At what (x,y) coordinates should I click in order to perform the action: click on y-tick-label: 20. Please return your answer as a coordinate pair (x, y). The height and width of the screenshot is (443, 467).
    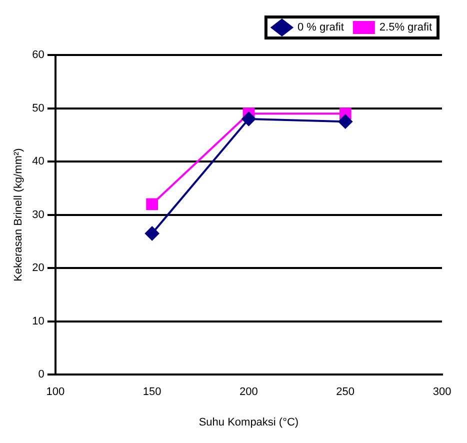
    Looking at the image, I should click on (38, 268).